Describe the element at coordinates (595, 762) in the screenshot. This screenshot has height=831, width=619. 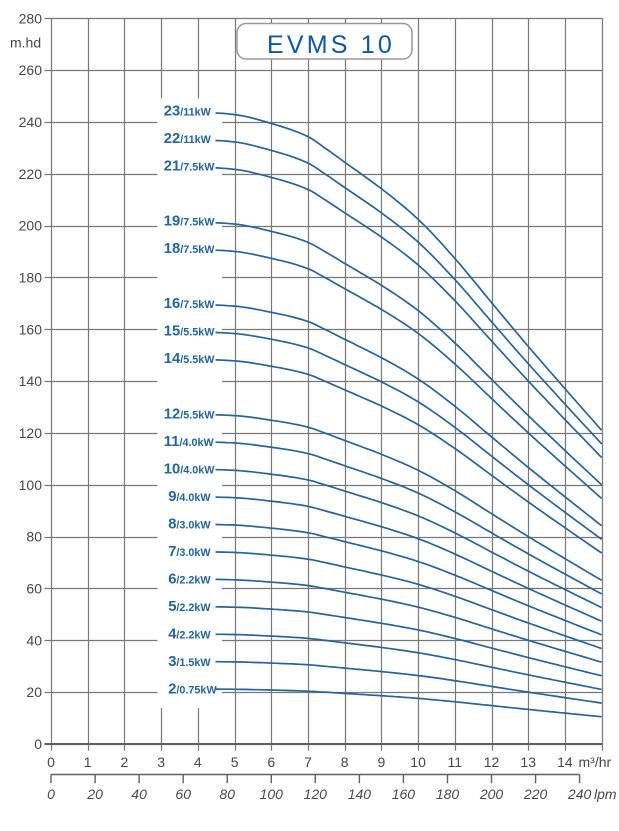
I see `svg-text: m³/hr` at that location.